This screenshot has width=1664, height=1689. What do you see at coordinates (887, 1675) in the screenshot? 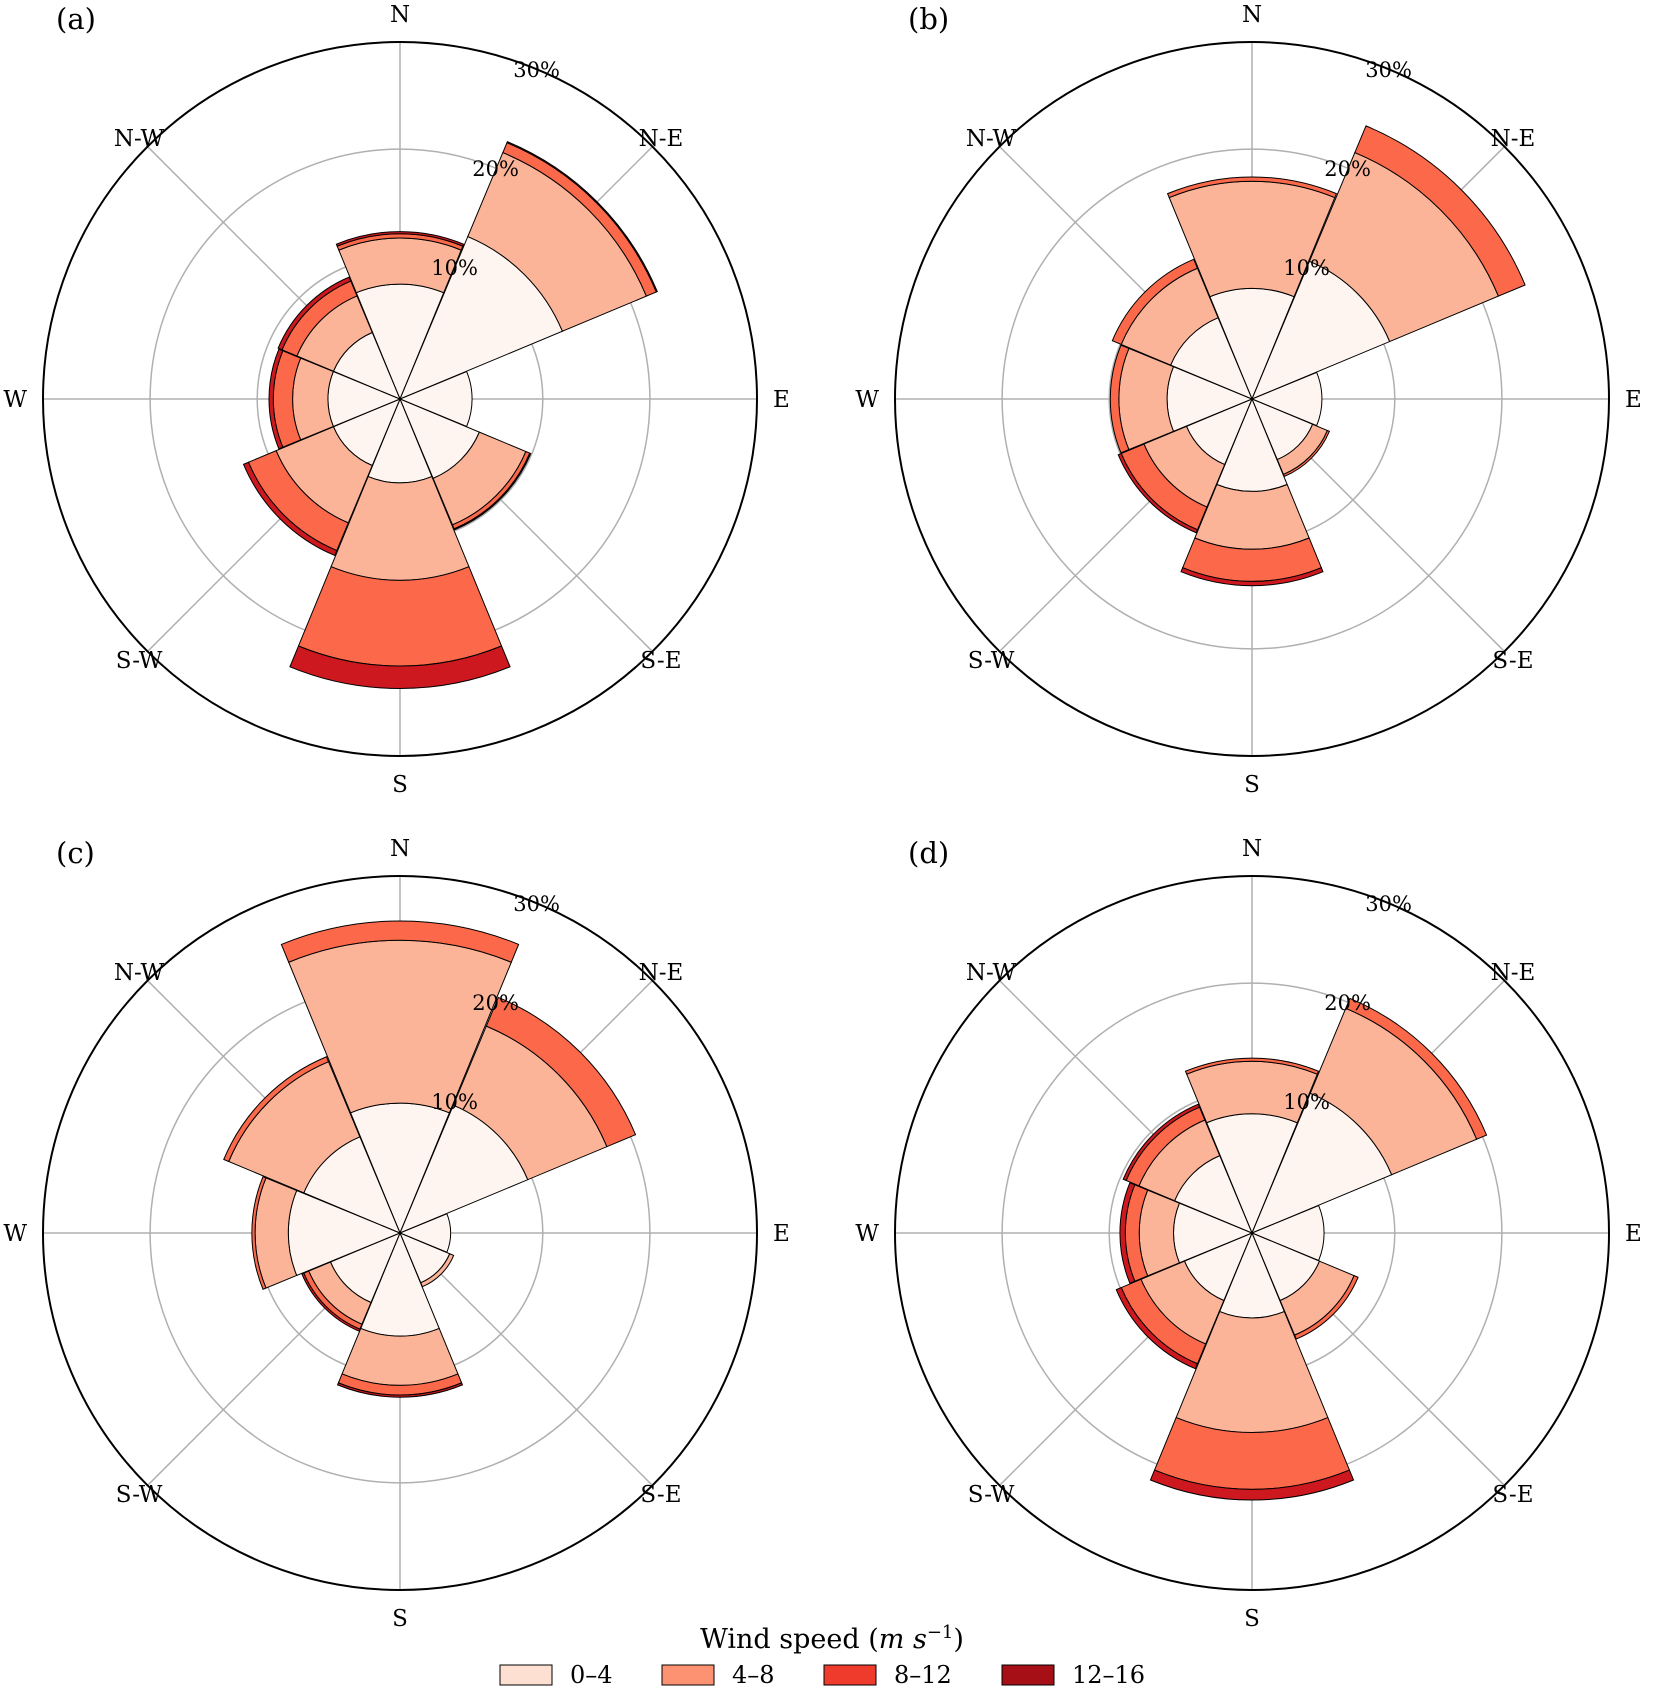
I see `legend-item: 8–12` at bounding box center [887, 1675].